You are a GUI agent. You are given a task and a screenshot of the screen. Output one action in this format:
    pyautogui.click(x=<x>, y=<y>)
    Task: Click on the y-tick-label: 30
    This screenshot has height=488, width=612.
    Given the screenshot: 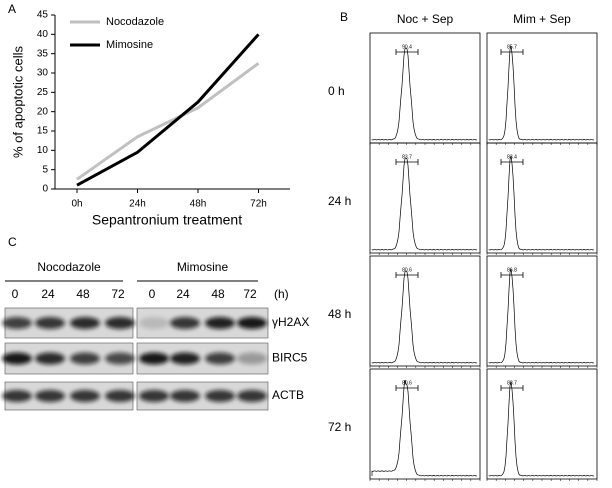 What is the action you would take?
    pyautogui.click(x=43, y=73)
    